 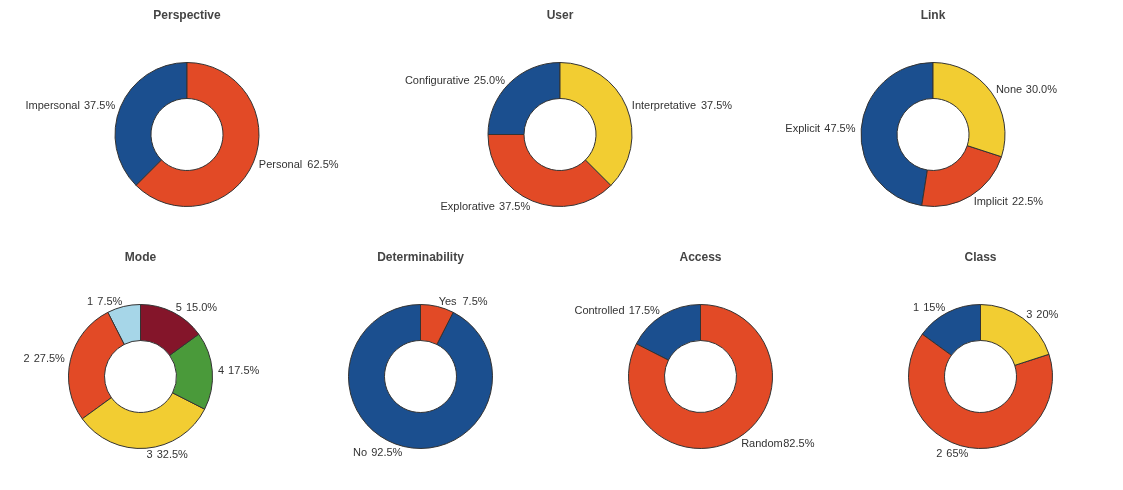 What do you see at coordinates (140, 256) in the screenshot?
I see `chart-title: Mode` at bounding box center [140, 256].